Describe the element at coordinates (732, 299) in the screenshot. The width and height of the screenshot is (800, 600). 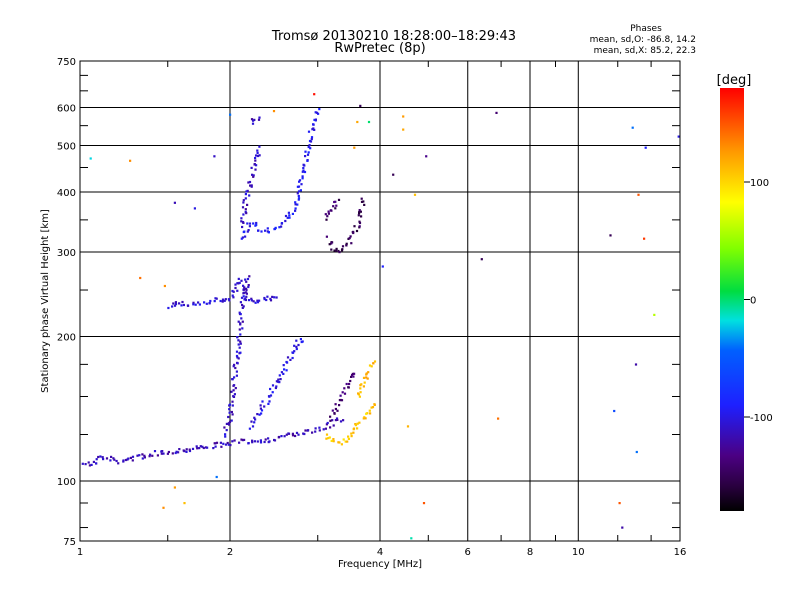
I see `colorbar` at that location.